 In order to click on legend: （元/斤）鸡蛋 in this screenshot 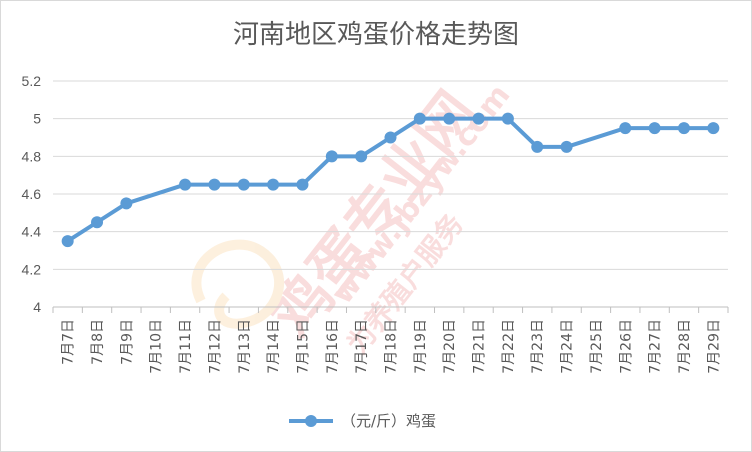, I will do `click(362, 421)`.